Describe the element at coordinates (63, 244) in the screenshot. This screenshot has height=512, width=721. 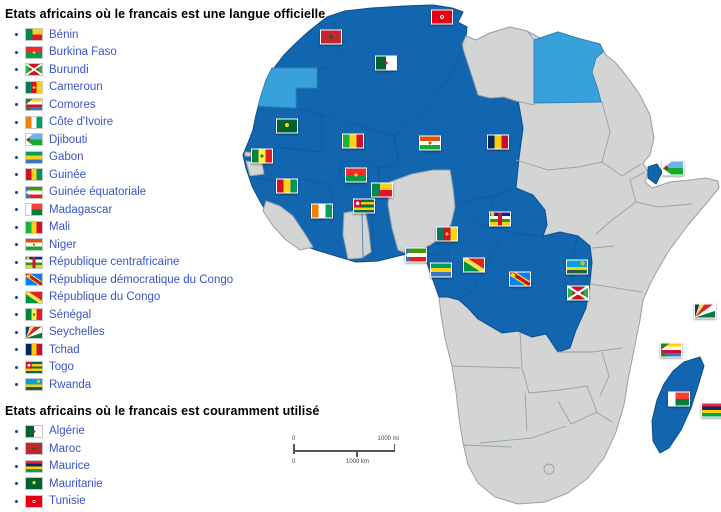
I see `country-link: Niger` at that location.